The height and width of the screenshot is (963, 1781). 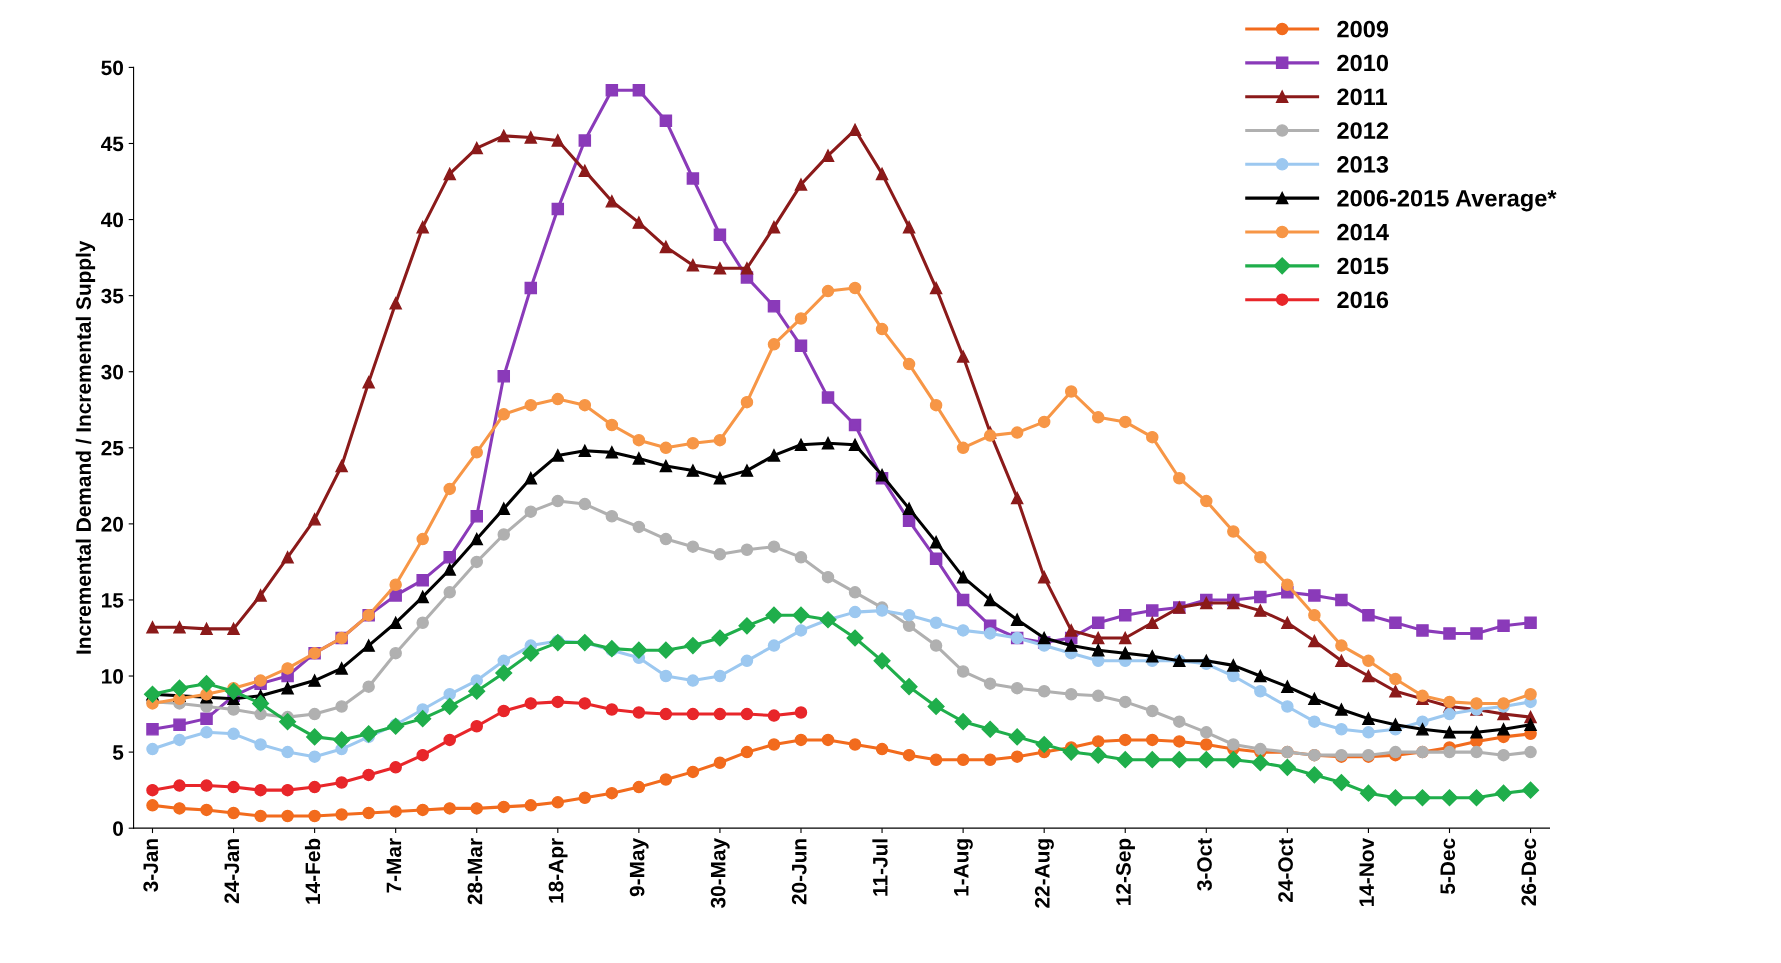 What do you see at coordinates (963, 867) in the screenshot?
I see `x-tick-label: 1-Aug` at bounding box center [963, 867].